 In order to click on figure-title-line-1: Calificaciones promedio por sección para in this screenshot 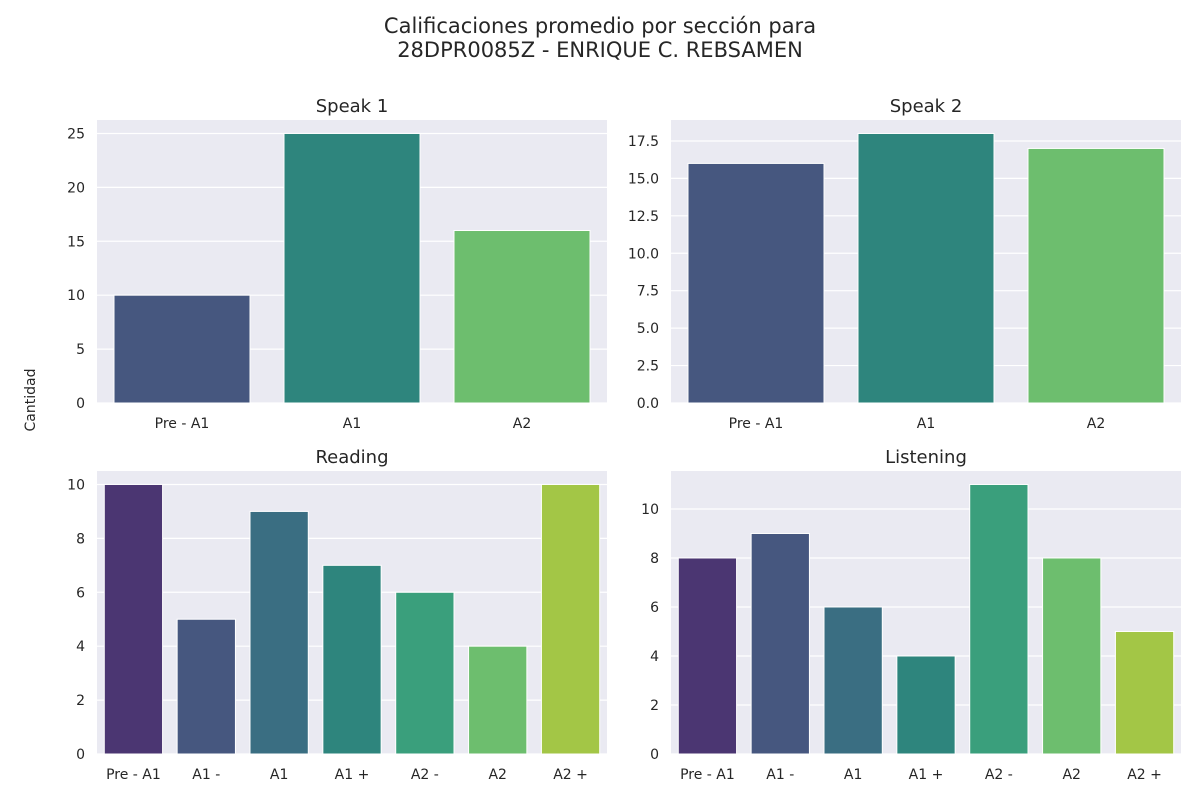, I will do `click(600, 26)`.